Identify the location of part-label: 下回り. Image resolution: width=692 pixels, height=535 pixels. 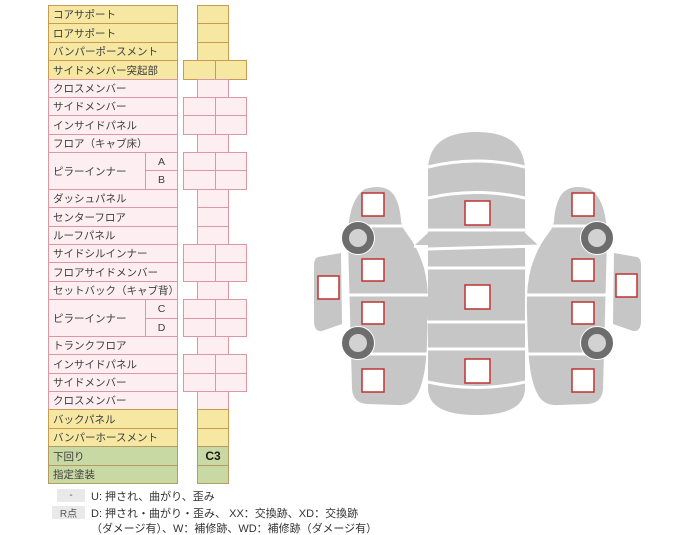
(113, 456).